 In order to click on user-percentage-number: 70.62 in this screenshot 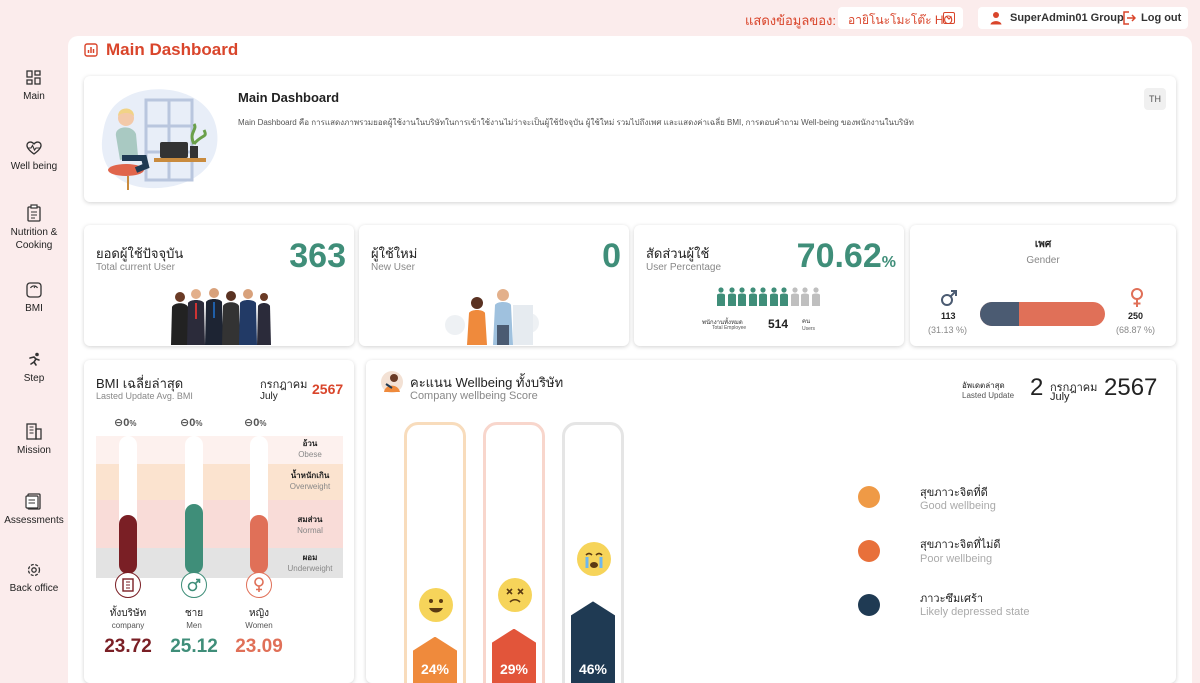, I will do `click(839, 256)`.